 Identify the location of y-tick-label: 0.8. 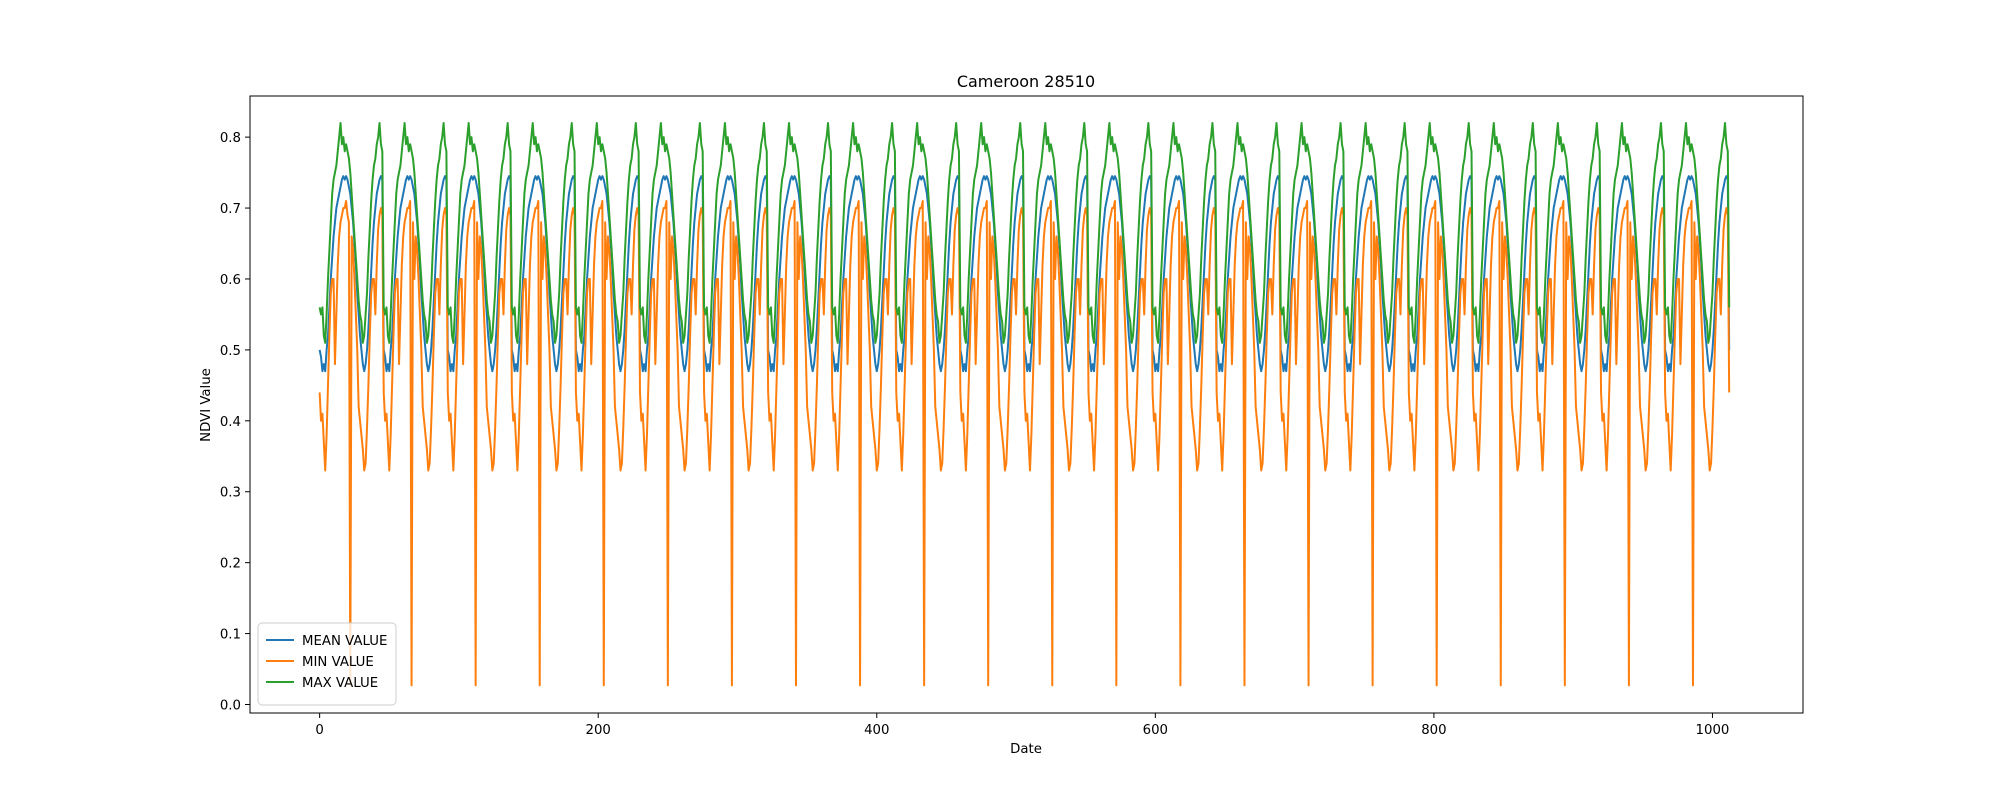
(230, 138).